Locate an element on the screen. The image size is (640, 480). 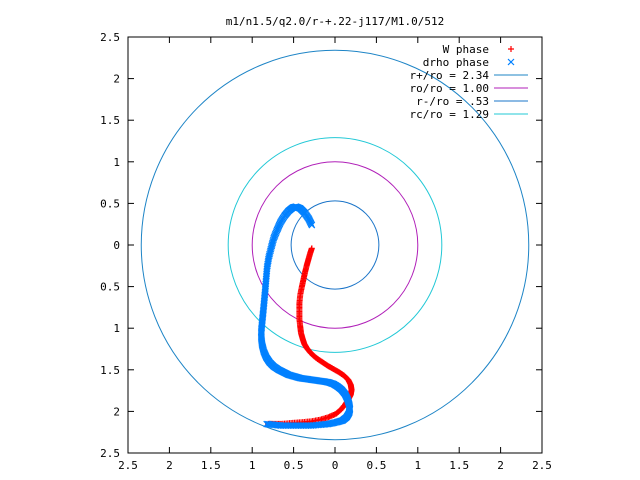
x-tick-label: 0 is located at coordinates (335, 465).